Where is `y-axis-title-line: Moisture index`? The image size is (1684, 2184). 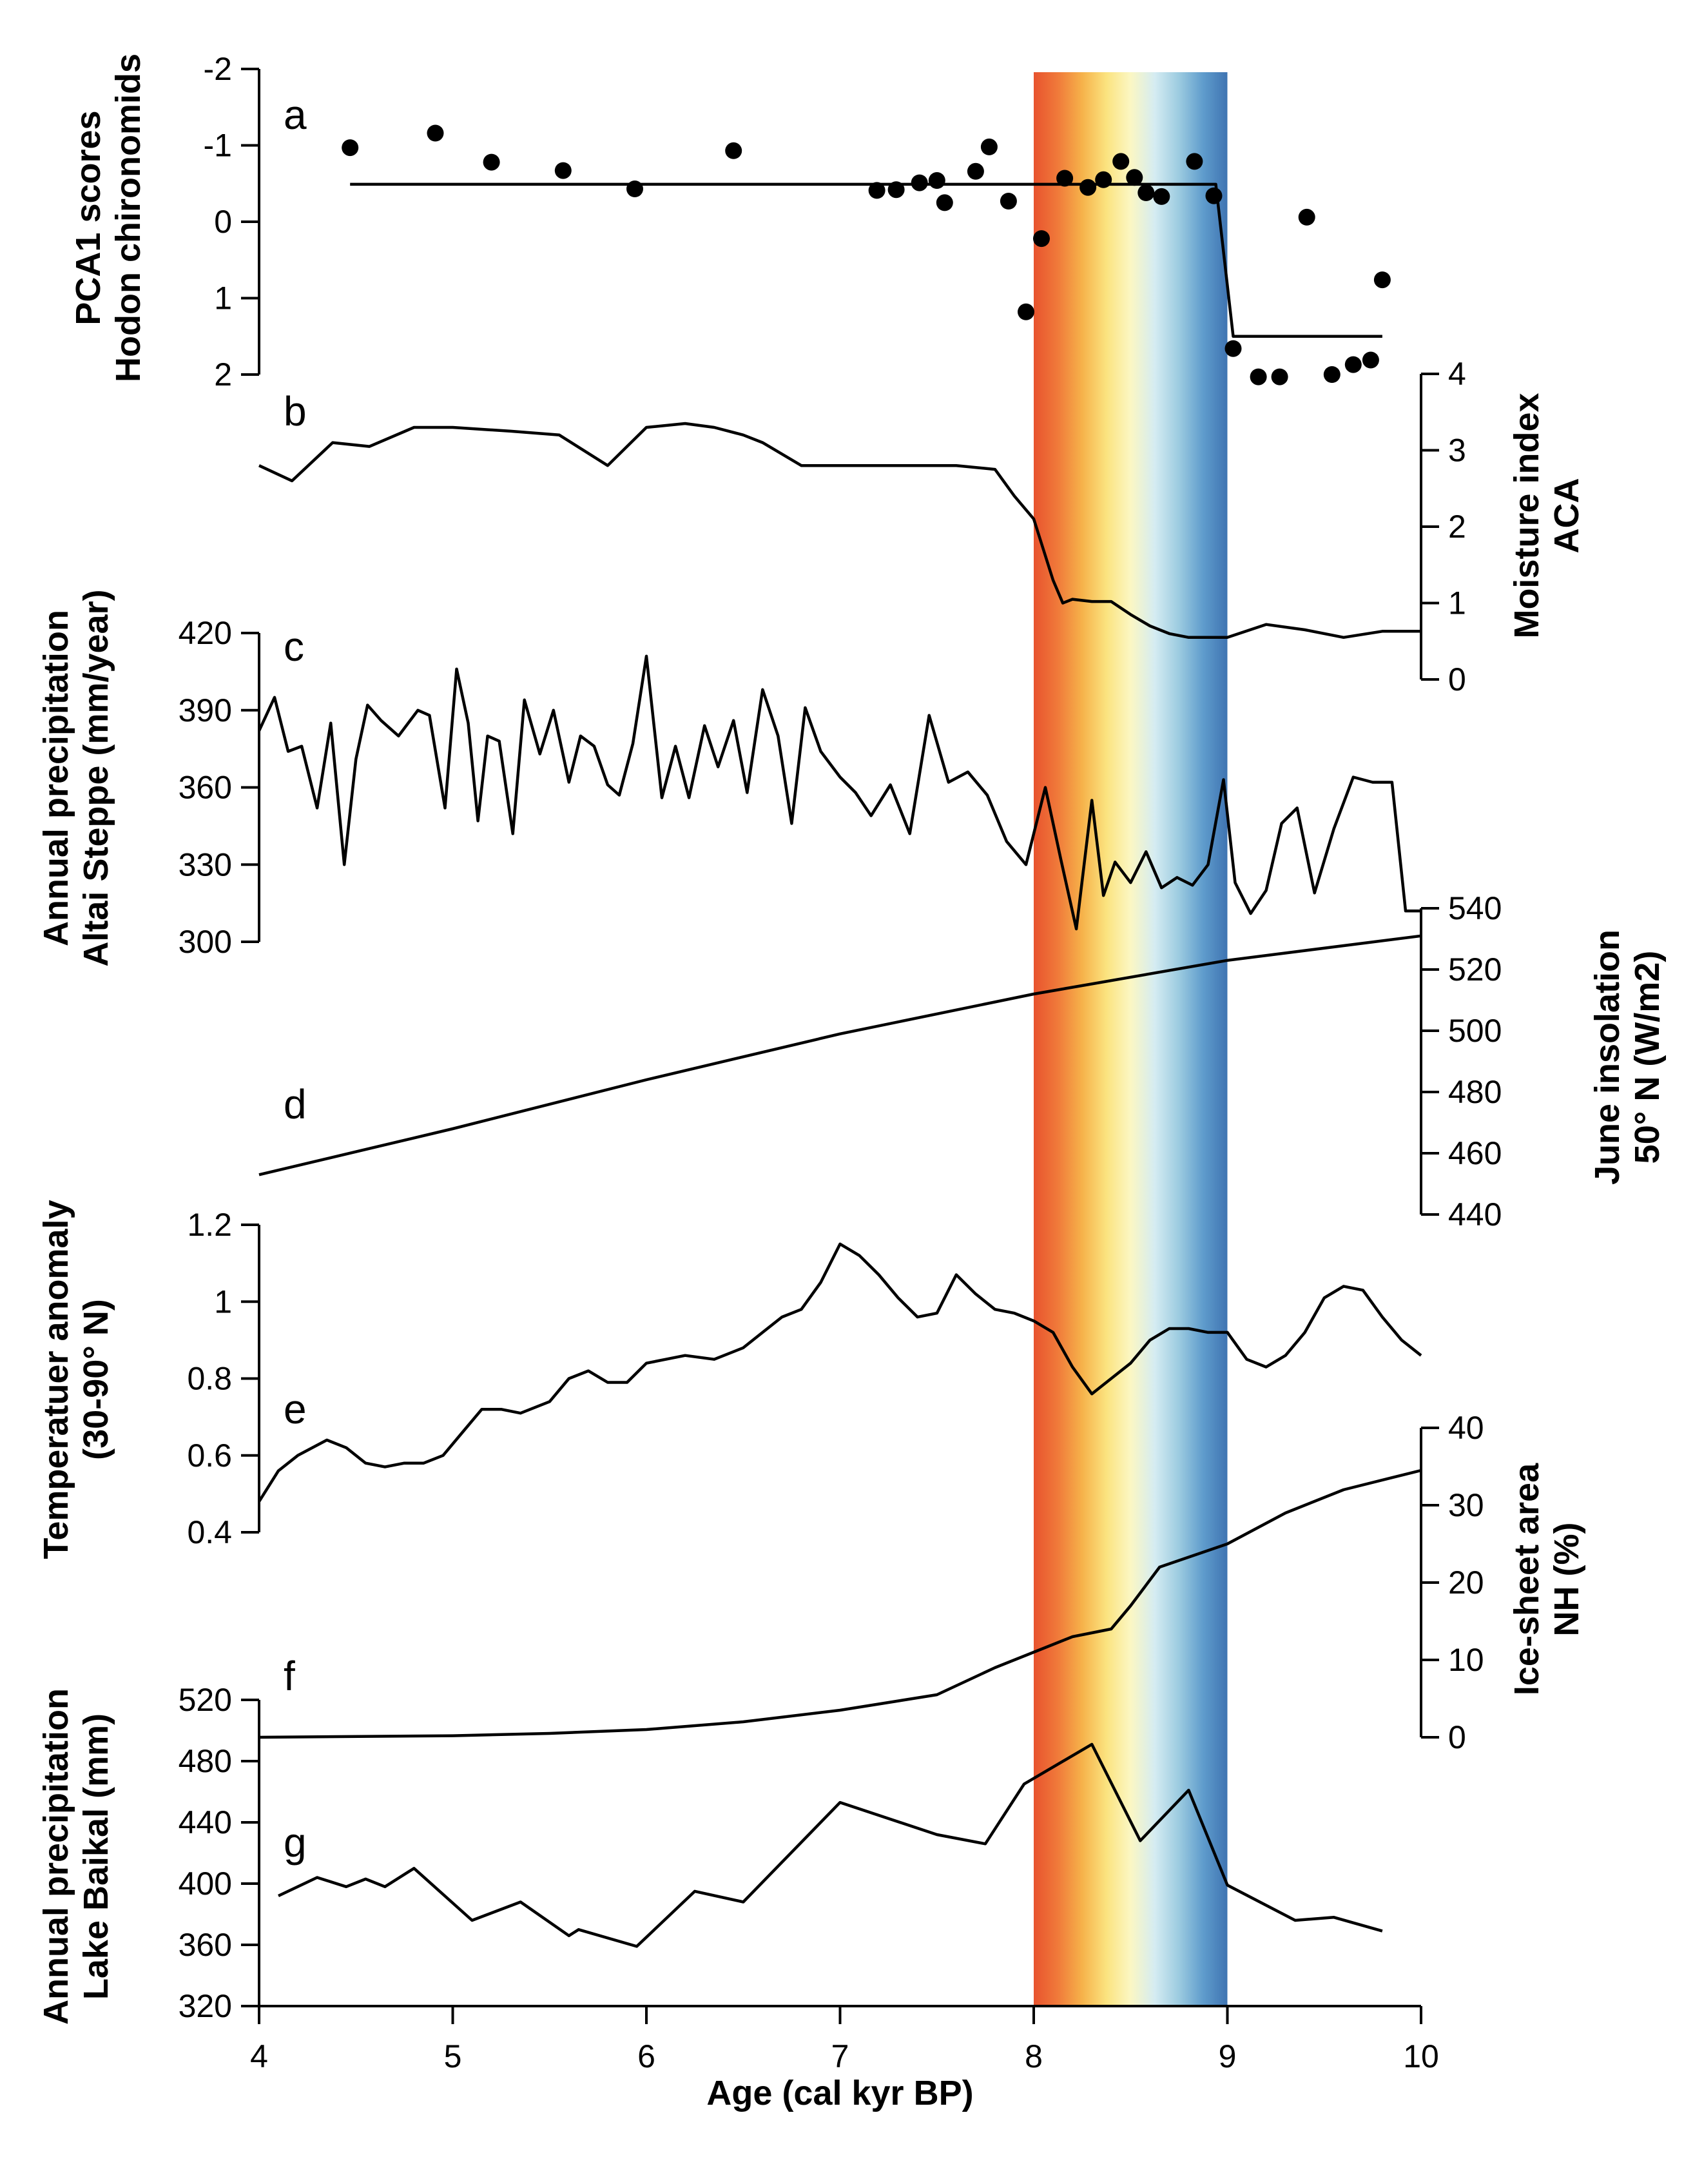
y-axis-title-line: Moisture index is located at coordinates (1526, 515).